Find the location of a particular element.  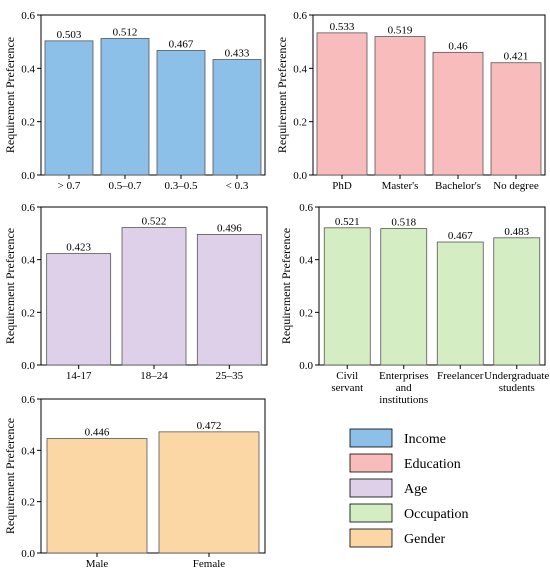

data-label: 0.472 is located at coordinates (209, 426).